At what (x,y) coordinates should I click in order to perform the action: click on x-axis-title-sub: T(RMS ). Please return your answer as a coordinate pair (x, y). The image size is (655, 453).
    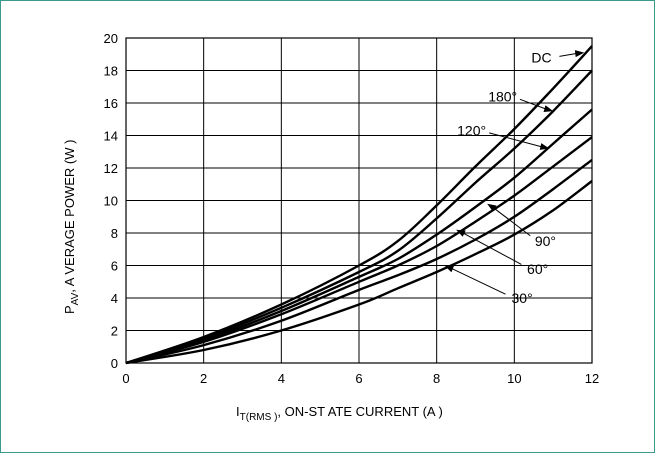
    Looking at the image, I should click on (259, 417).